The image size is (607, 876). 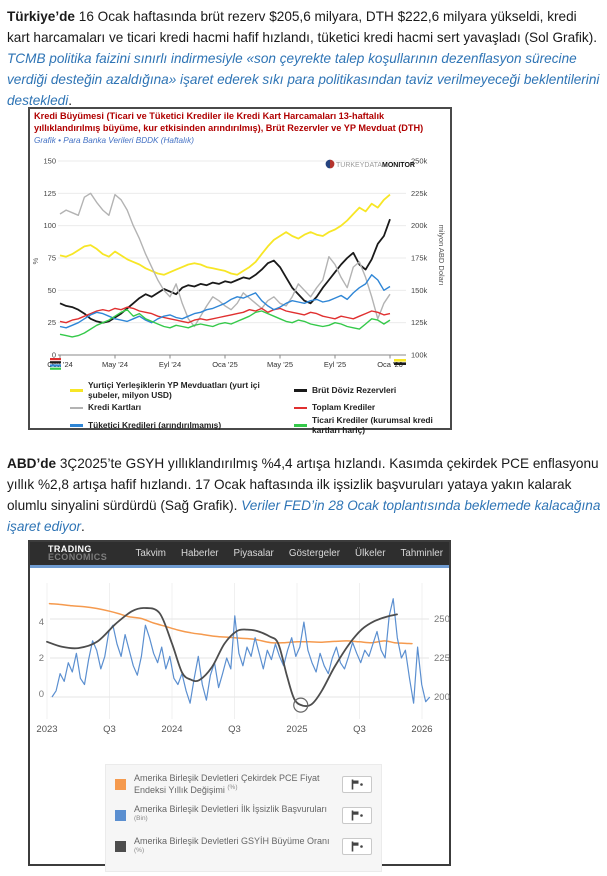 I want to click on svg-text: 100, so click(x=49, y=225).